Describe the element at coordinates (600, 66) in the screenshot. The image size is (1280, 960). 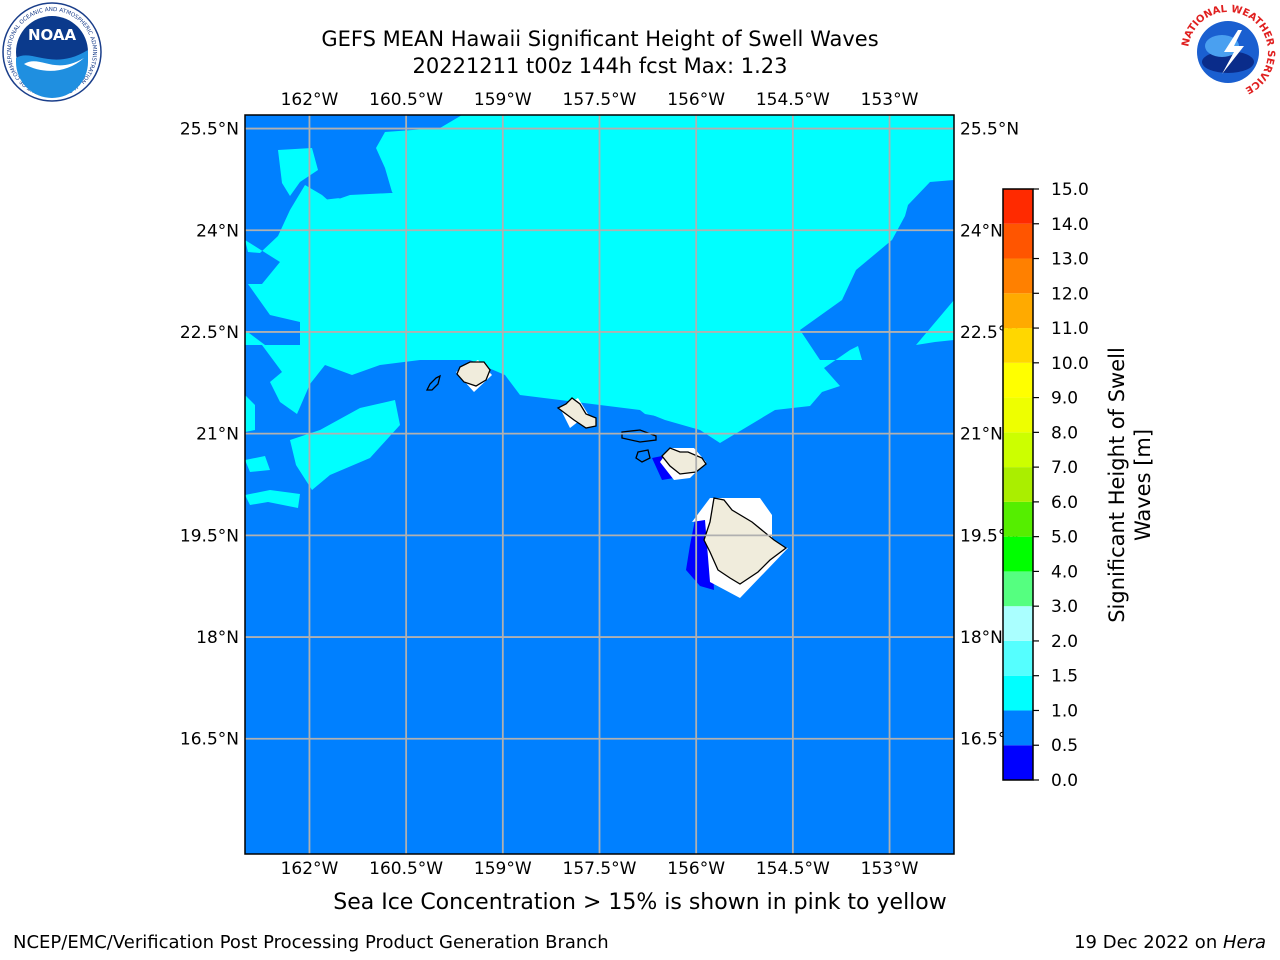
I see `map-subtitle: 20221211 t00z 144h fcst Max: 1.23` at that location.